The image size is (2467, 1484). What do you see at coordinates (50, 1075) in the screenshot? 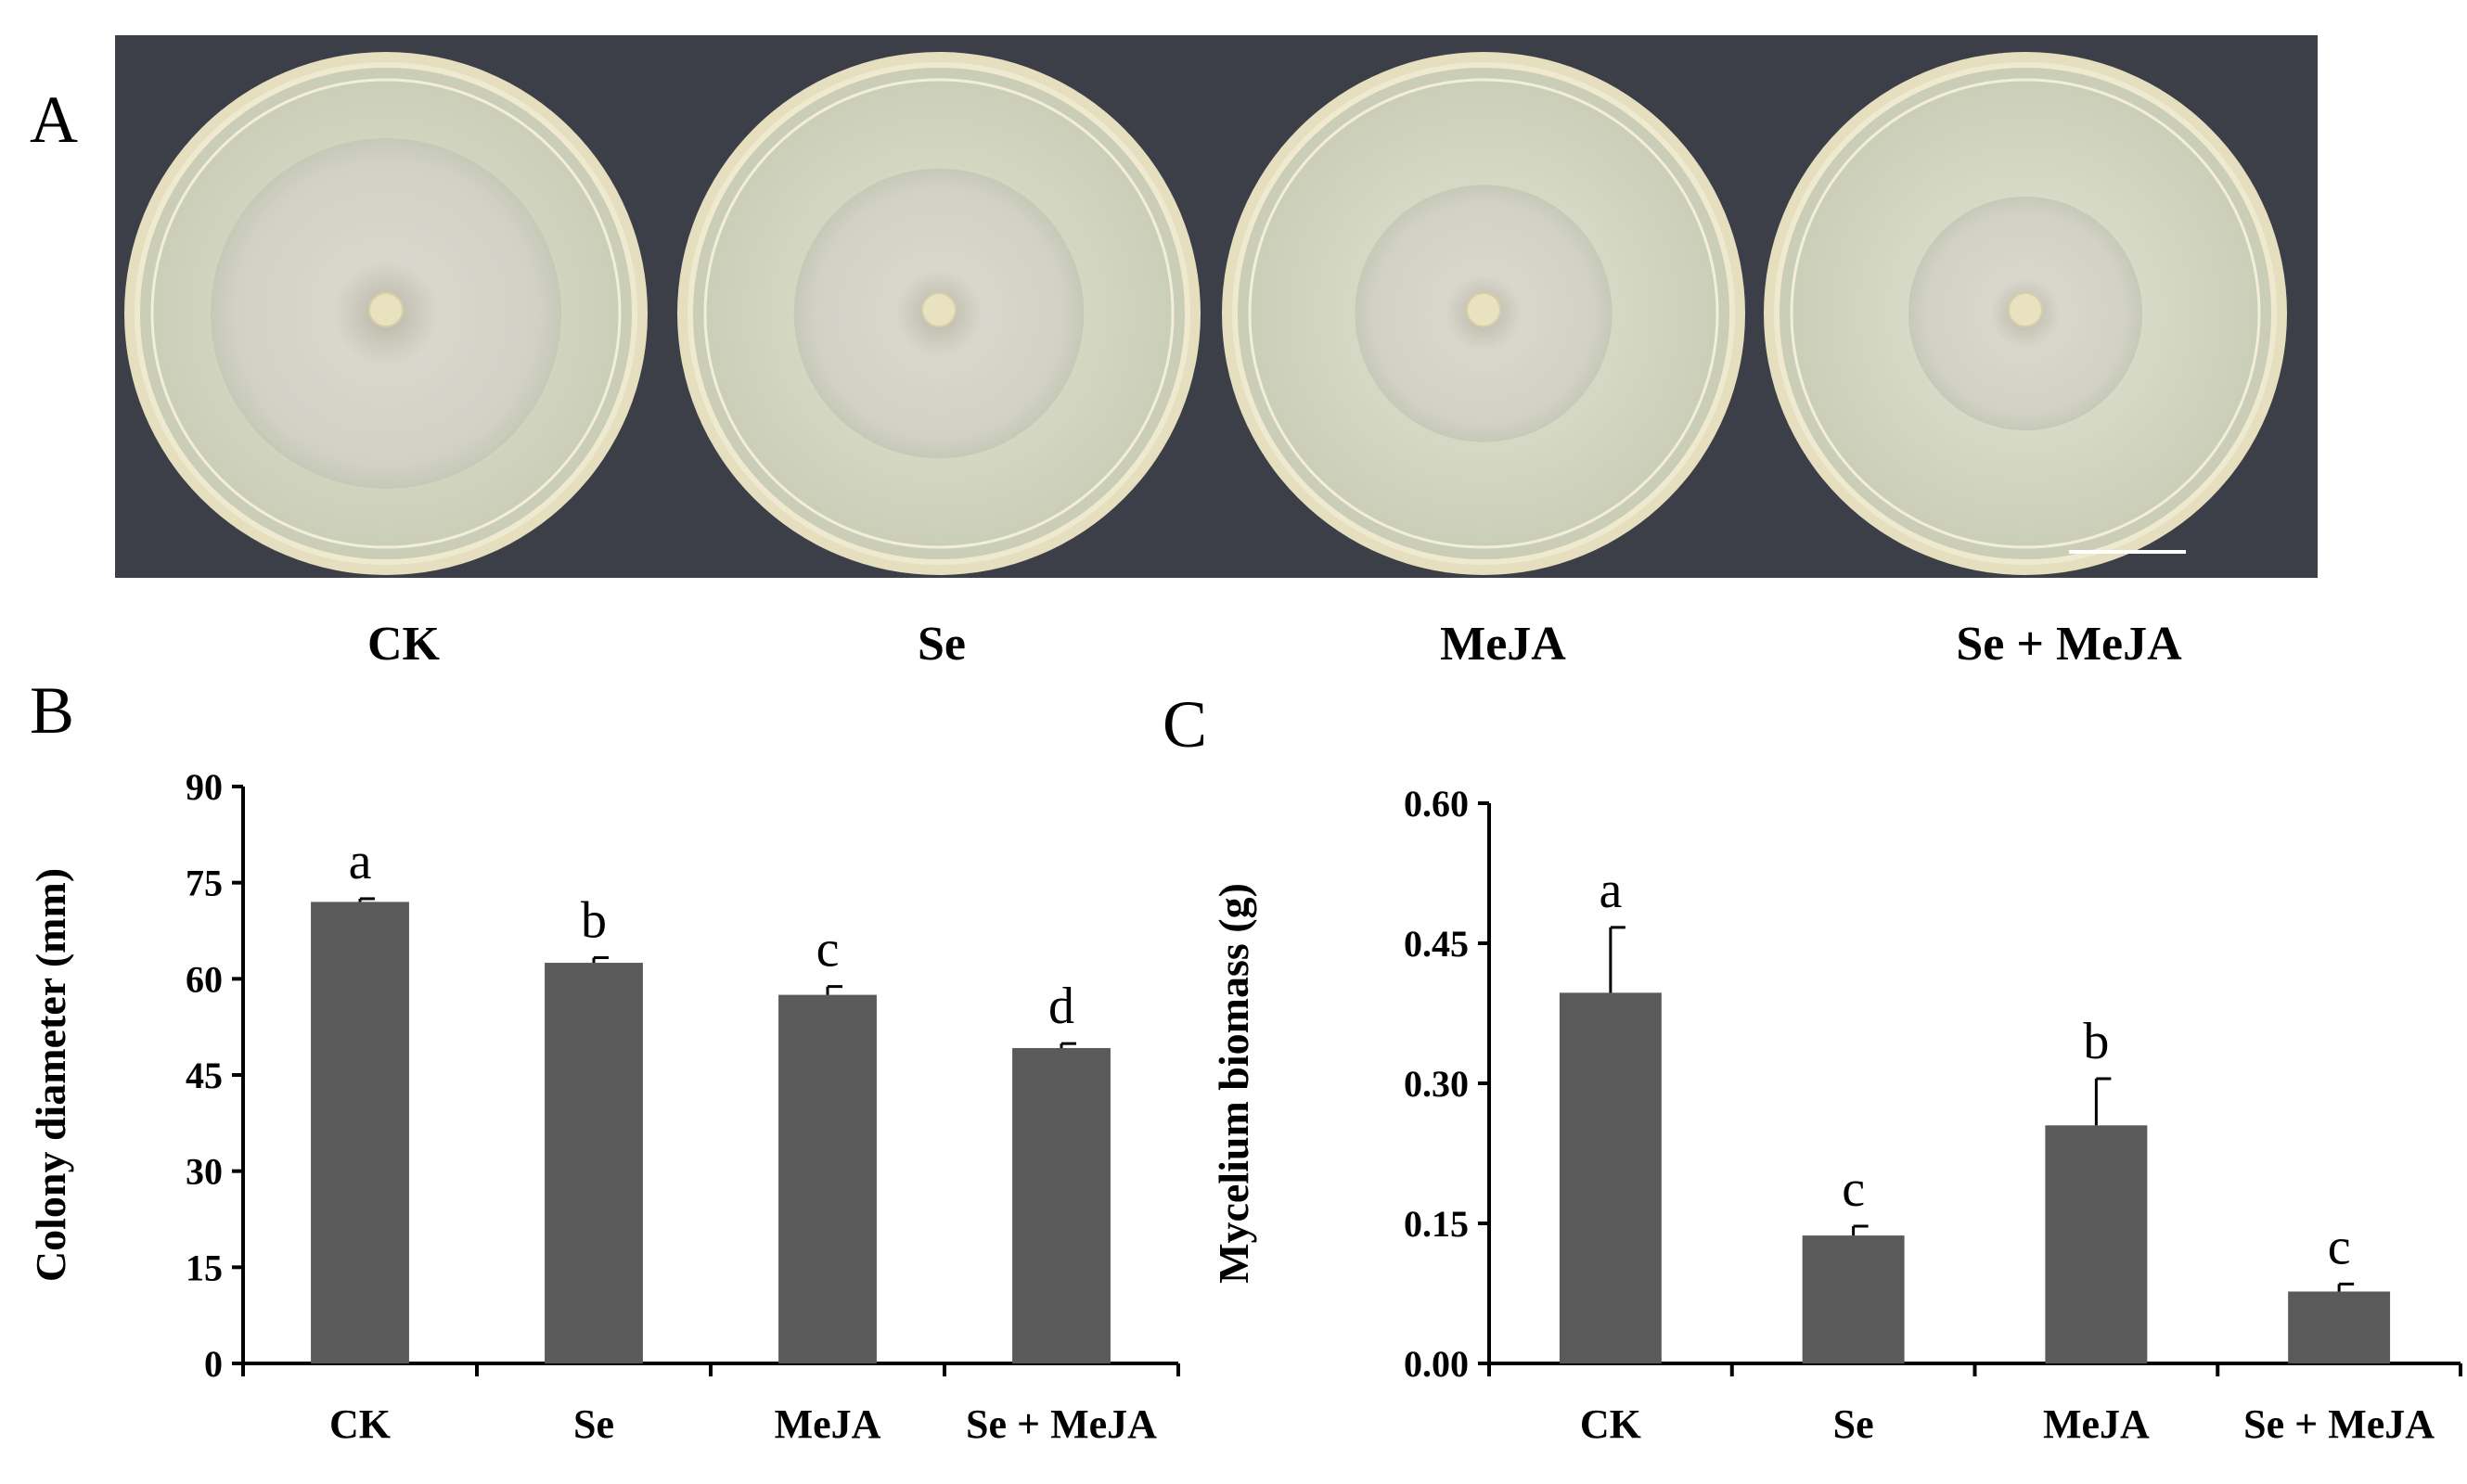
I see `y-axis-label: Colony diameter (mm)` at bounding box center [50, 1075].